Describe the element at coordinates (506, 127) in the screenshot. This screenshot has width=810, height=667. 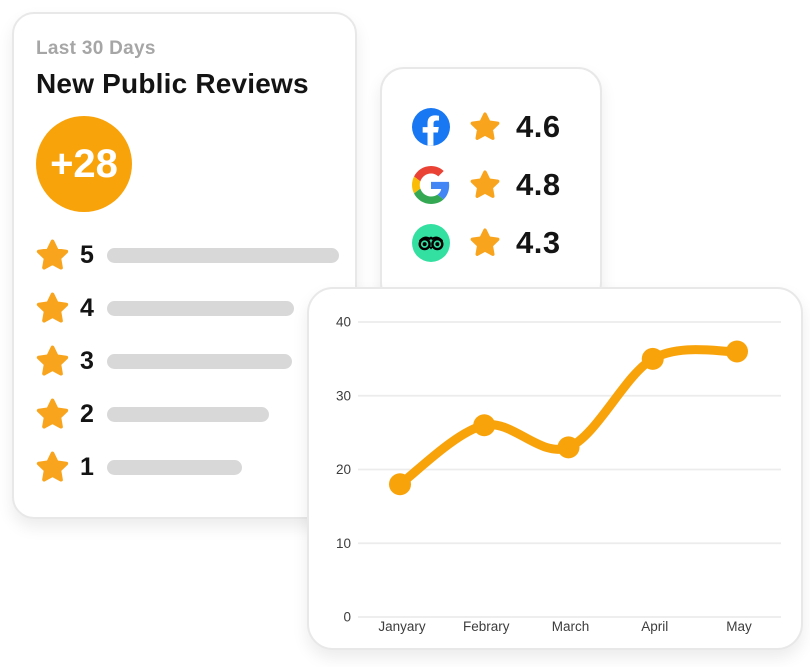
I see `facebook-rating-row: 4.6` at that location.